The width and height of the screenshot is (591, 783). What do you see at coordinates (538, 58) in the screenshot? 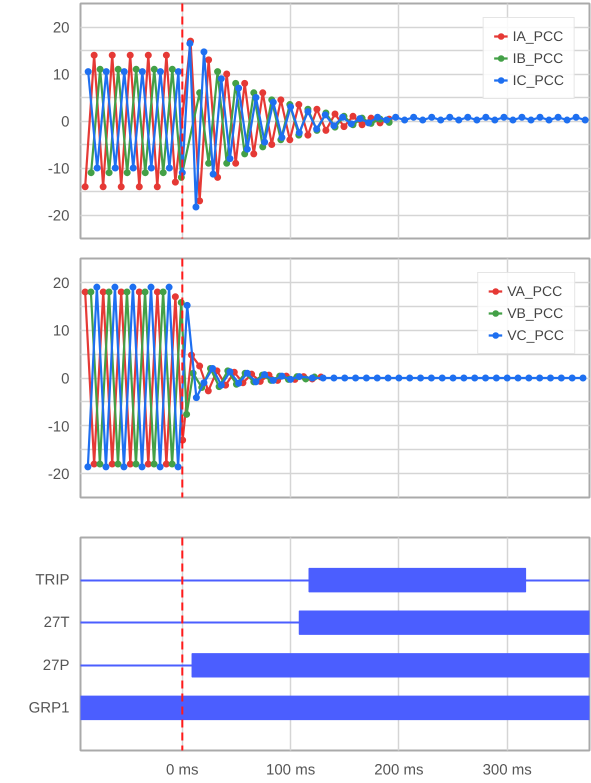
I see `legend-label: IB_PCC` at bounding box center [538, 58].